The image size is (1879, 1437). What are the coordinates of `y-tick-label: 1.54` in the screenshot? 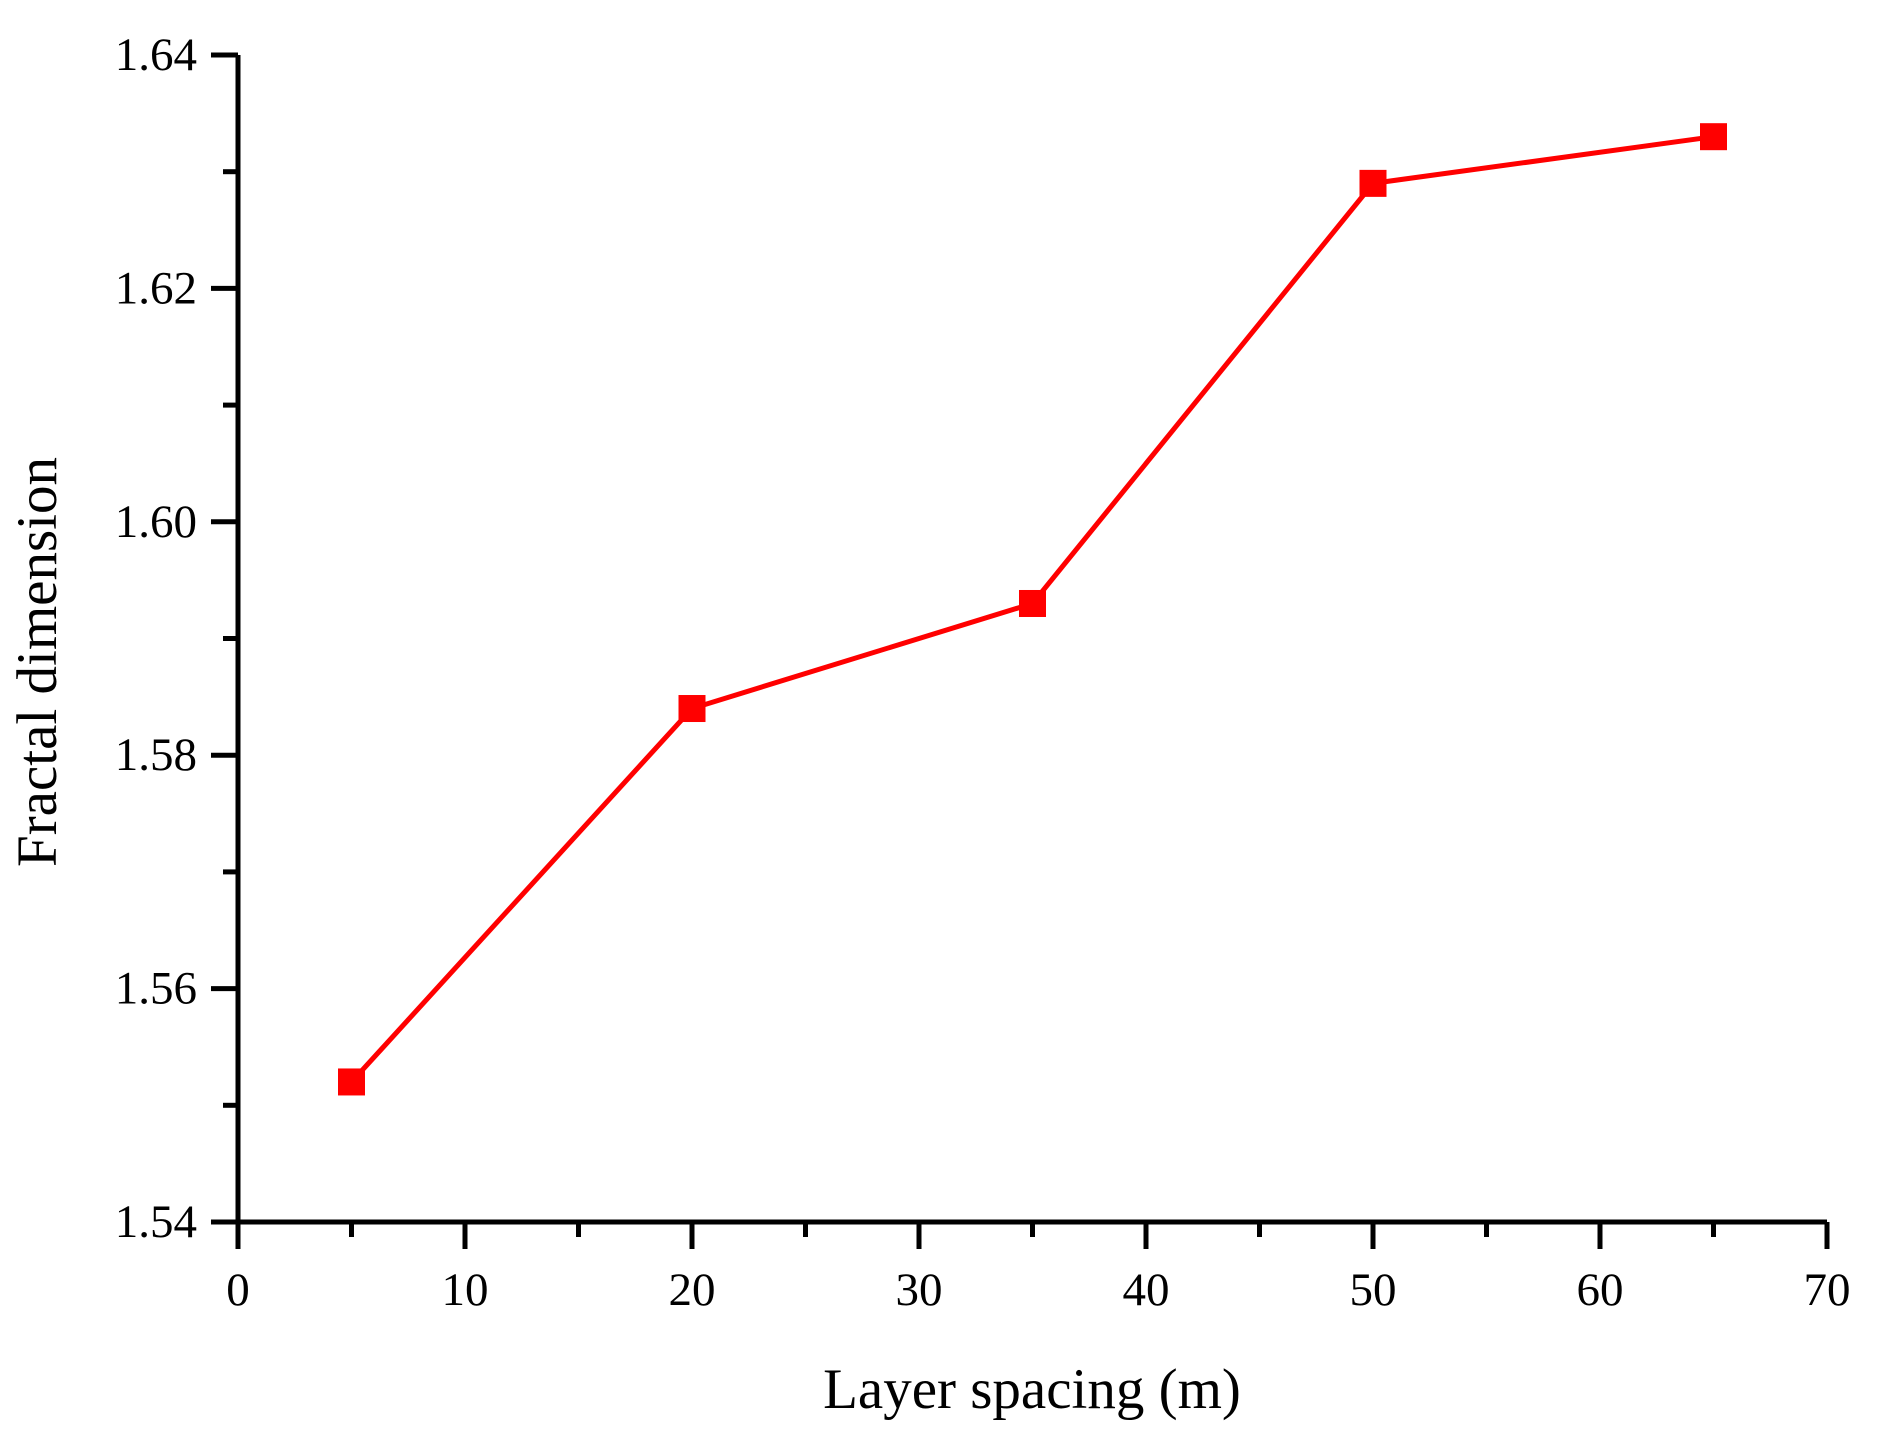 It's located at (156, 1222).